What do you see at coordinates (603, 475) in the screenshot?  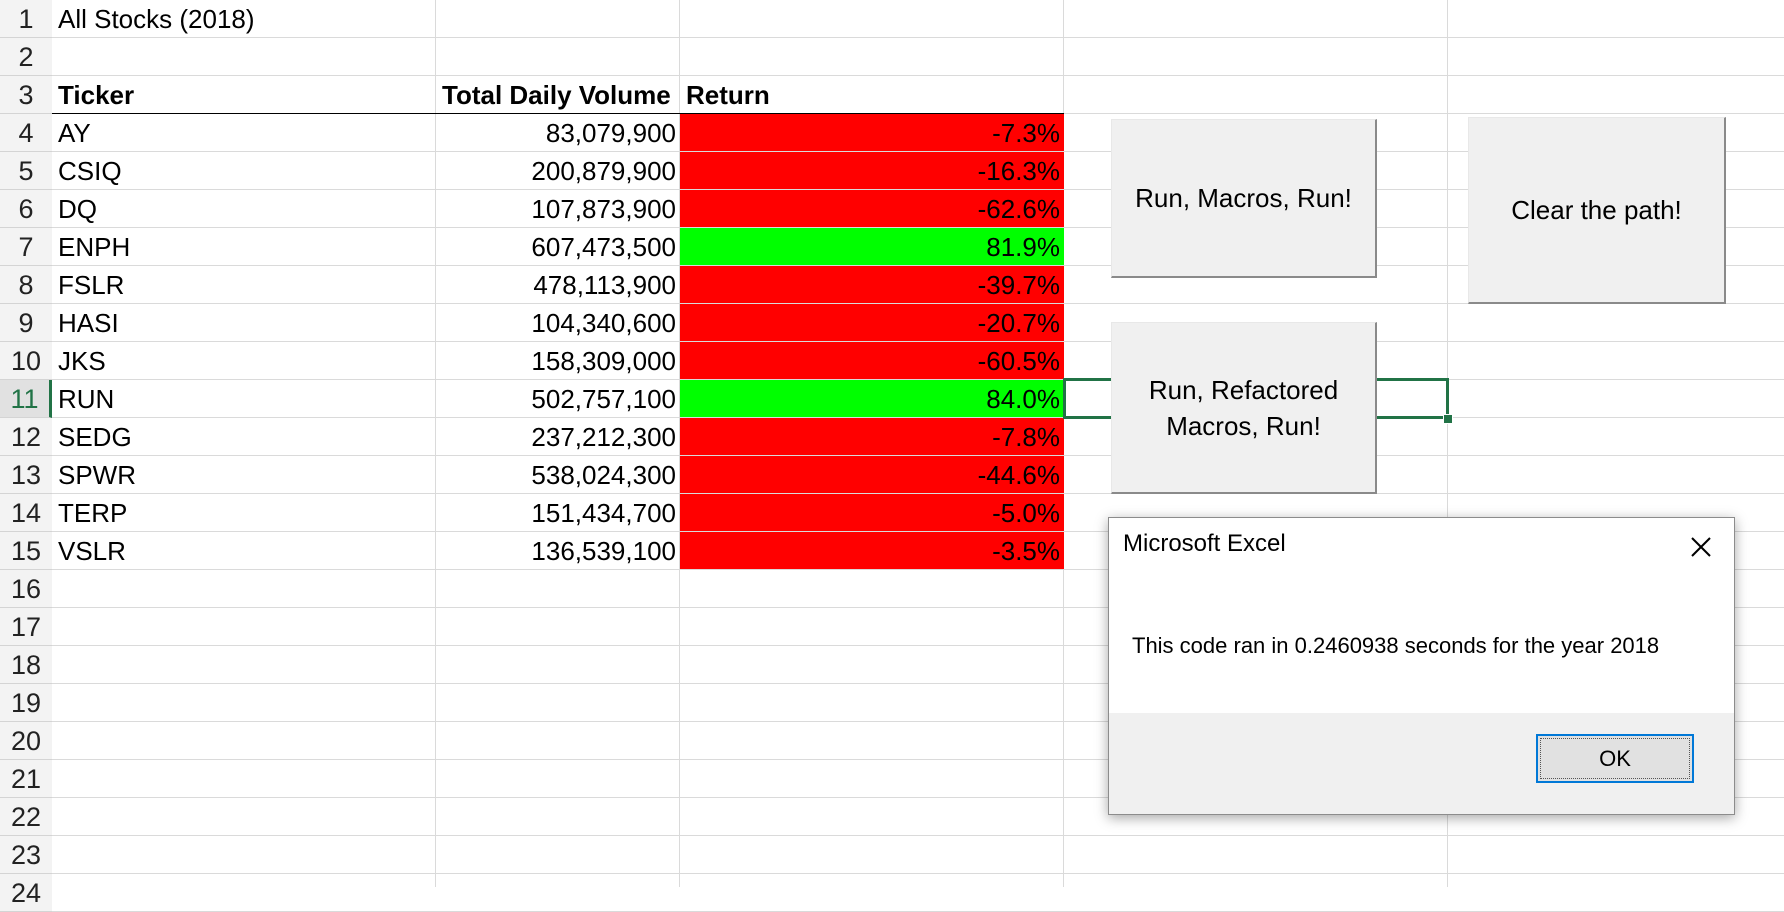 I see `volume-cell: 538,024,300` at bounding box center [603, 475].